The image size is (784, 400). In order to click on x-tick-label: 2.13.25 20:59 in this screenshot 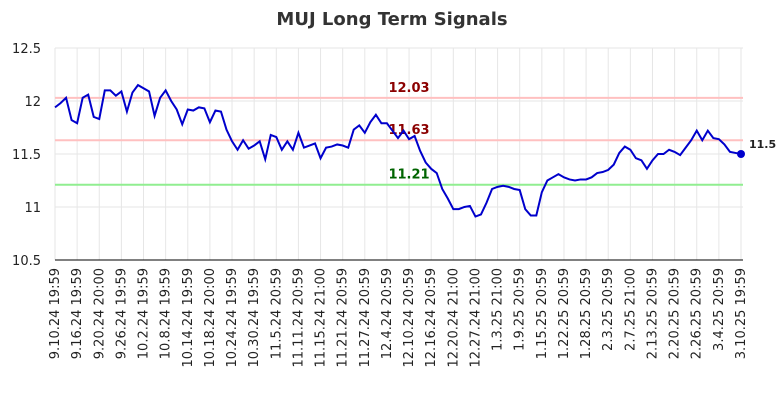, I will do `click(652, 313)`.